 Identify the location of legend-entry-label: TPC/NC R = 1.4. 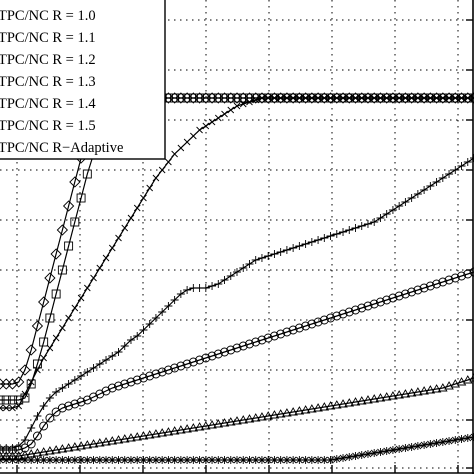
(48, 104).